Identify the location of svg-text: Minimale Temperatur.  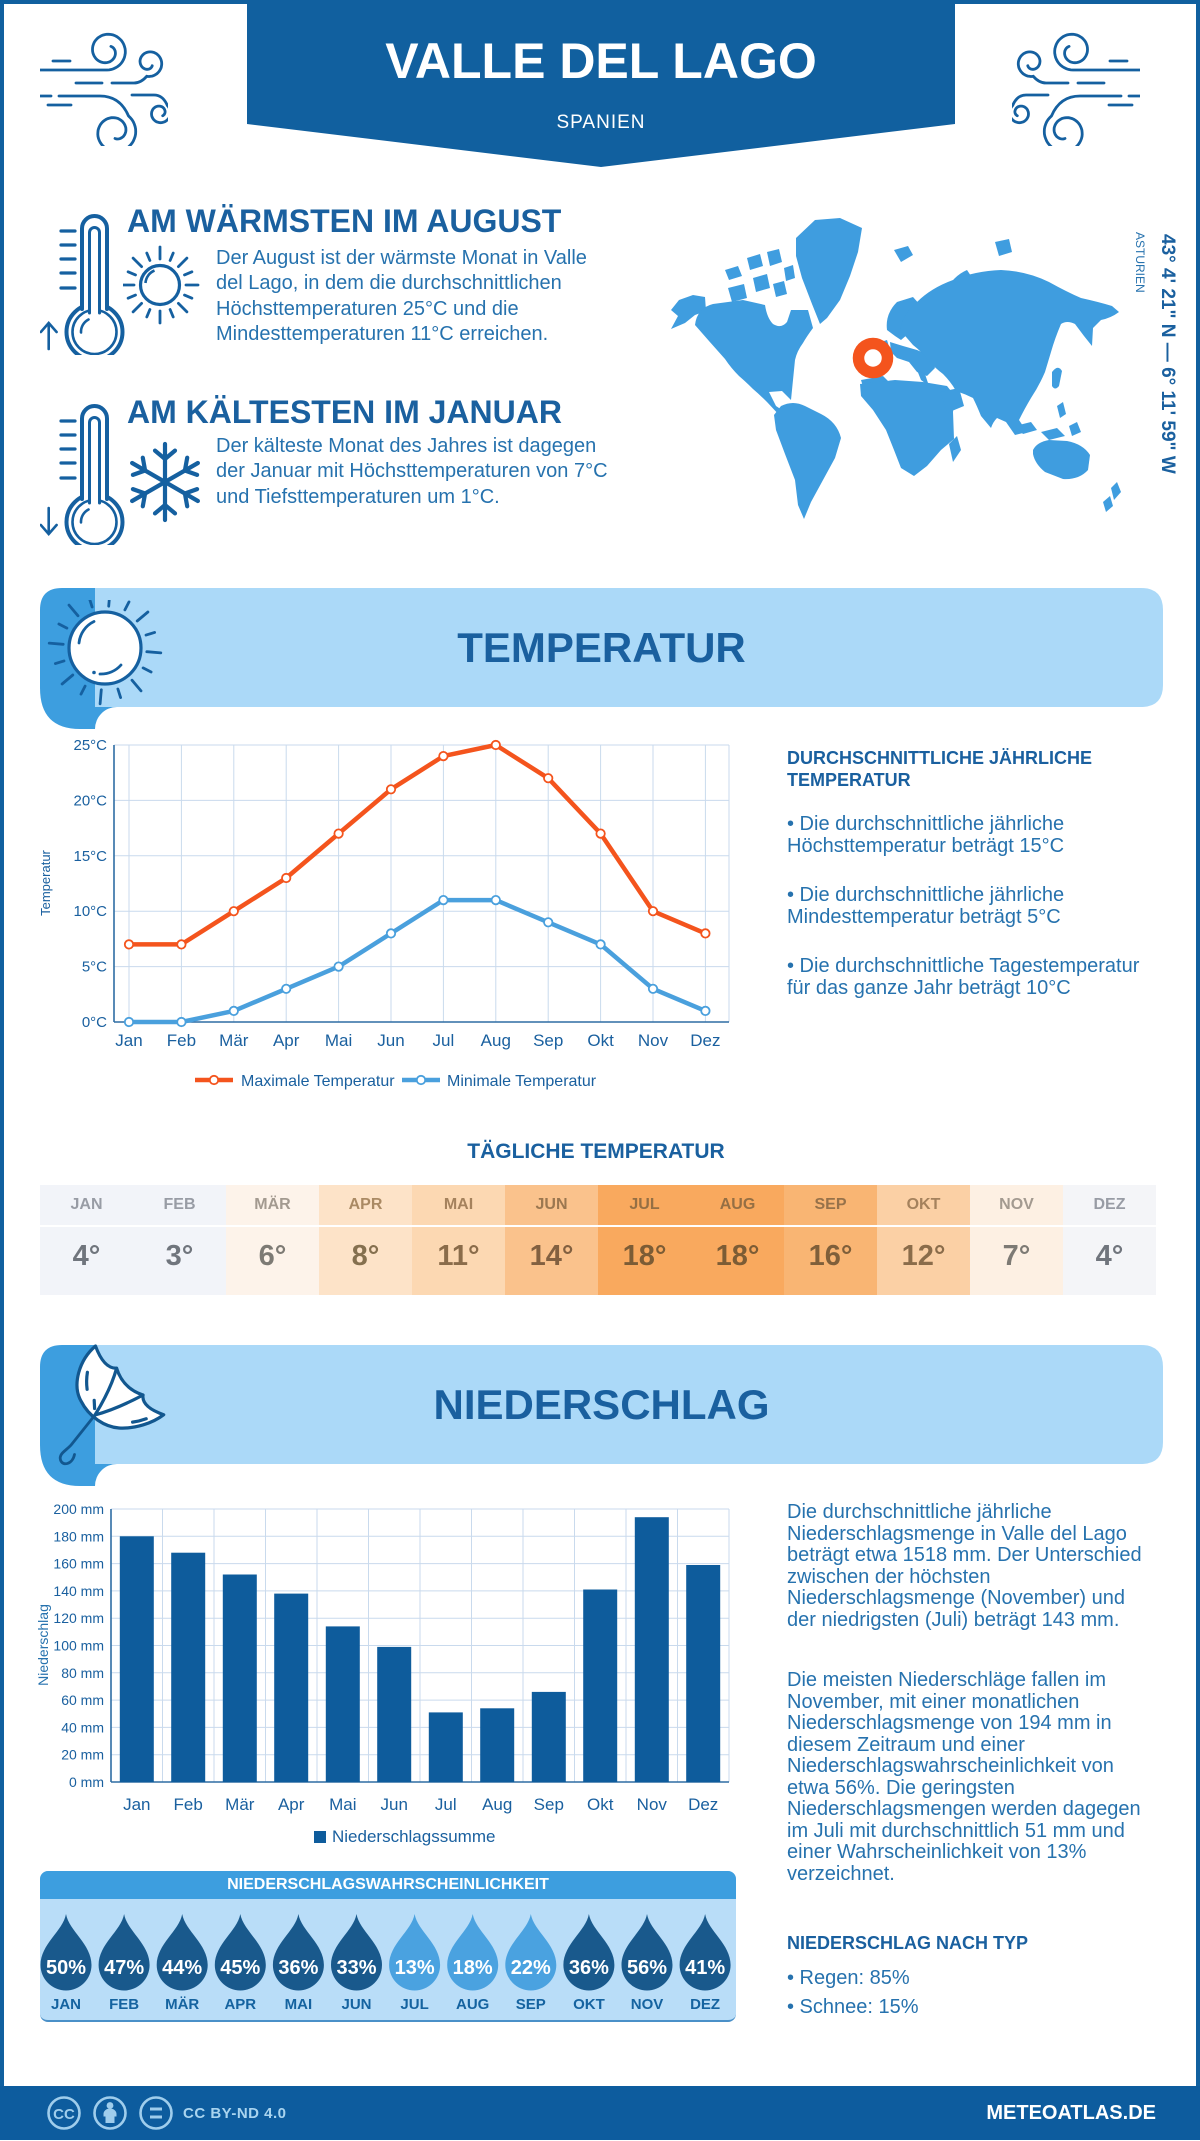
(522, 1081).